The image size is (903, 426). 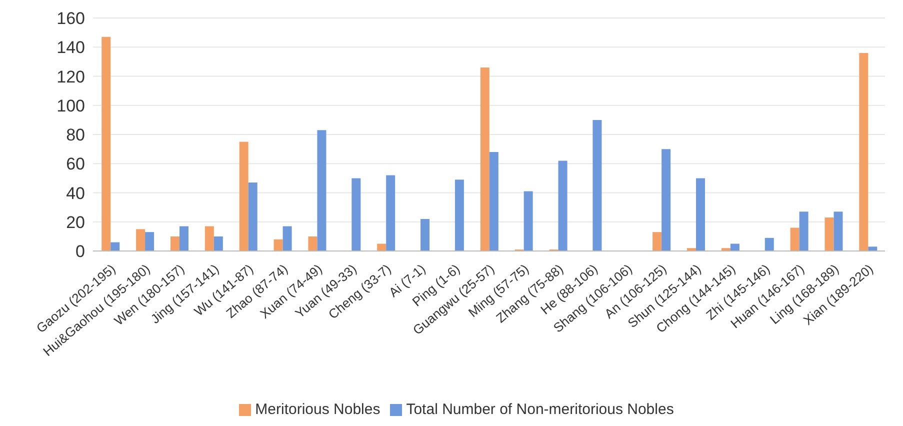 What do you see at coordinates (75, 164) in the screenshot?
I see `y-tick-label: 60` at bounding box center [75, 164].